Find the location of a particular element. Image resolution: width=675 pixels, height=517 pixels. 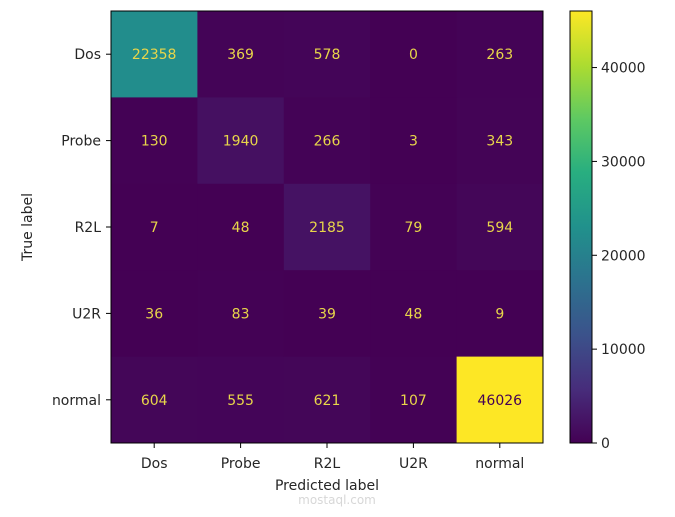

x-axis-ticks: Dos Probe R2L U2R normal is located at coordinates (332, 457).